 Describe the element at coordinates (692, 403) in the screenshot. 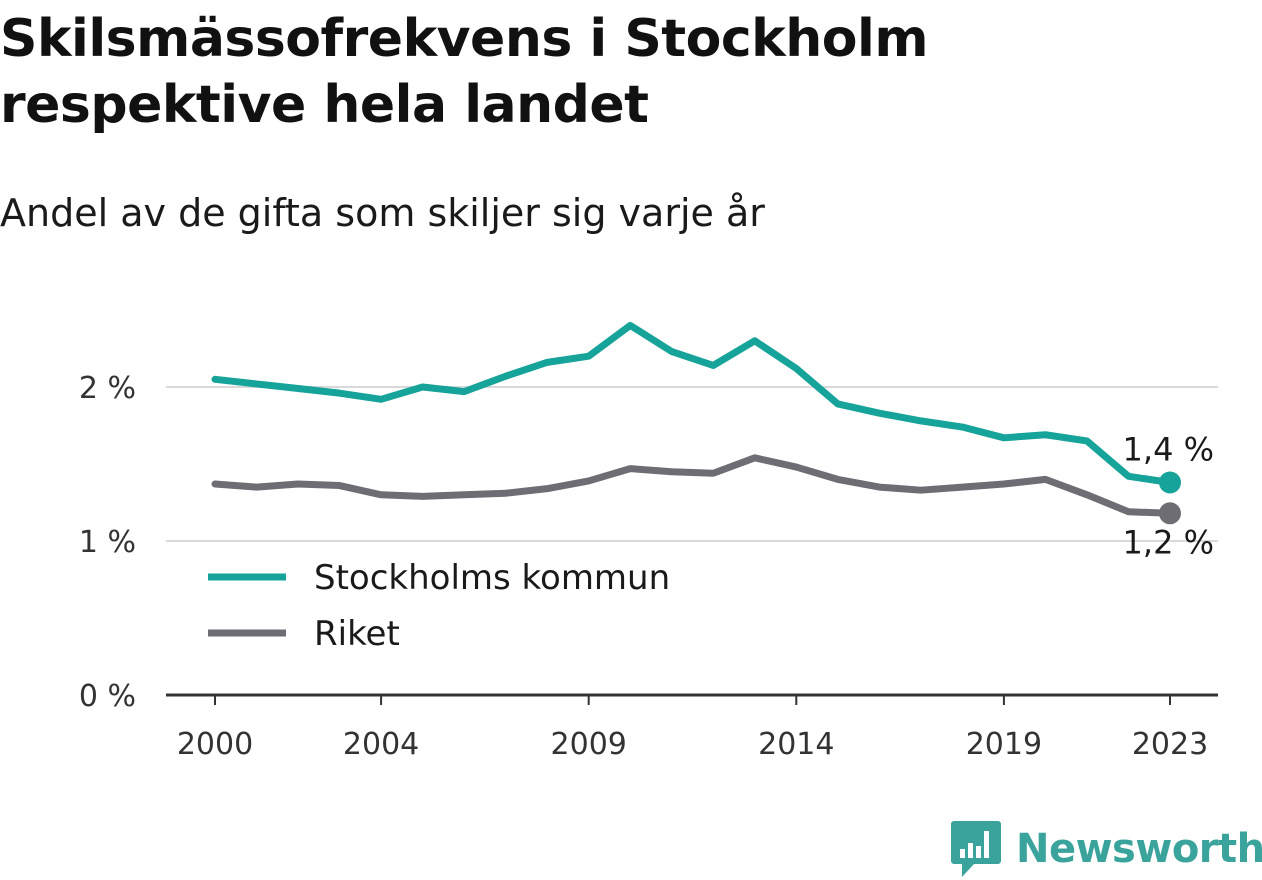

I see `series-line-stockholms-kommun` at that location.